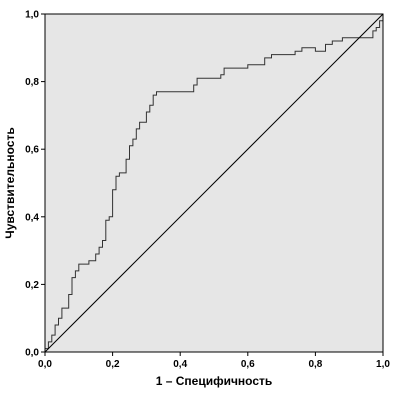 Image resolution: width=406 pixels, height=400 pixels. Describe the element at coordinates (180, 364) in the screenshot. I see `x-tick-label: 0,4` at that location.